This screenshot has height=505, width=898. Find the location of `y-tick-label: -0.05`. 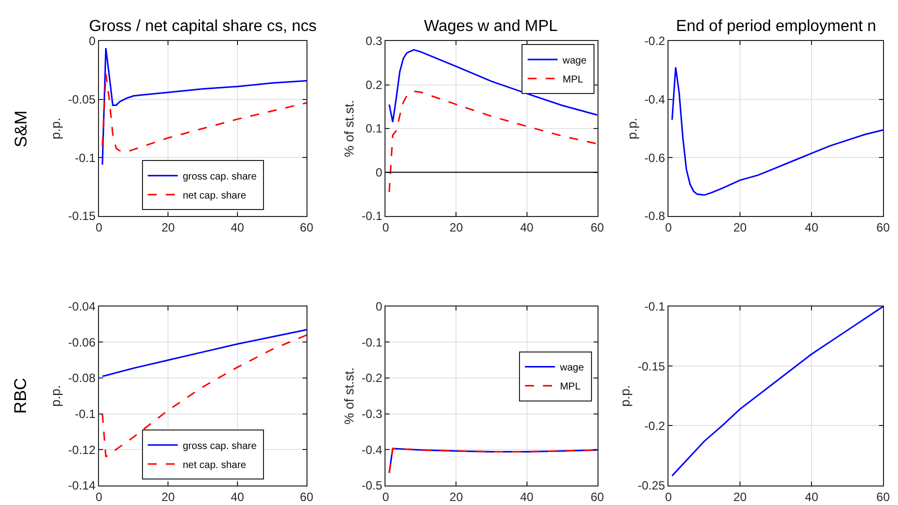

y-tick-label: -0.05 is located at coordinates (82, 99).